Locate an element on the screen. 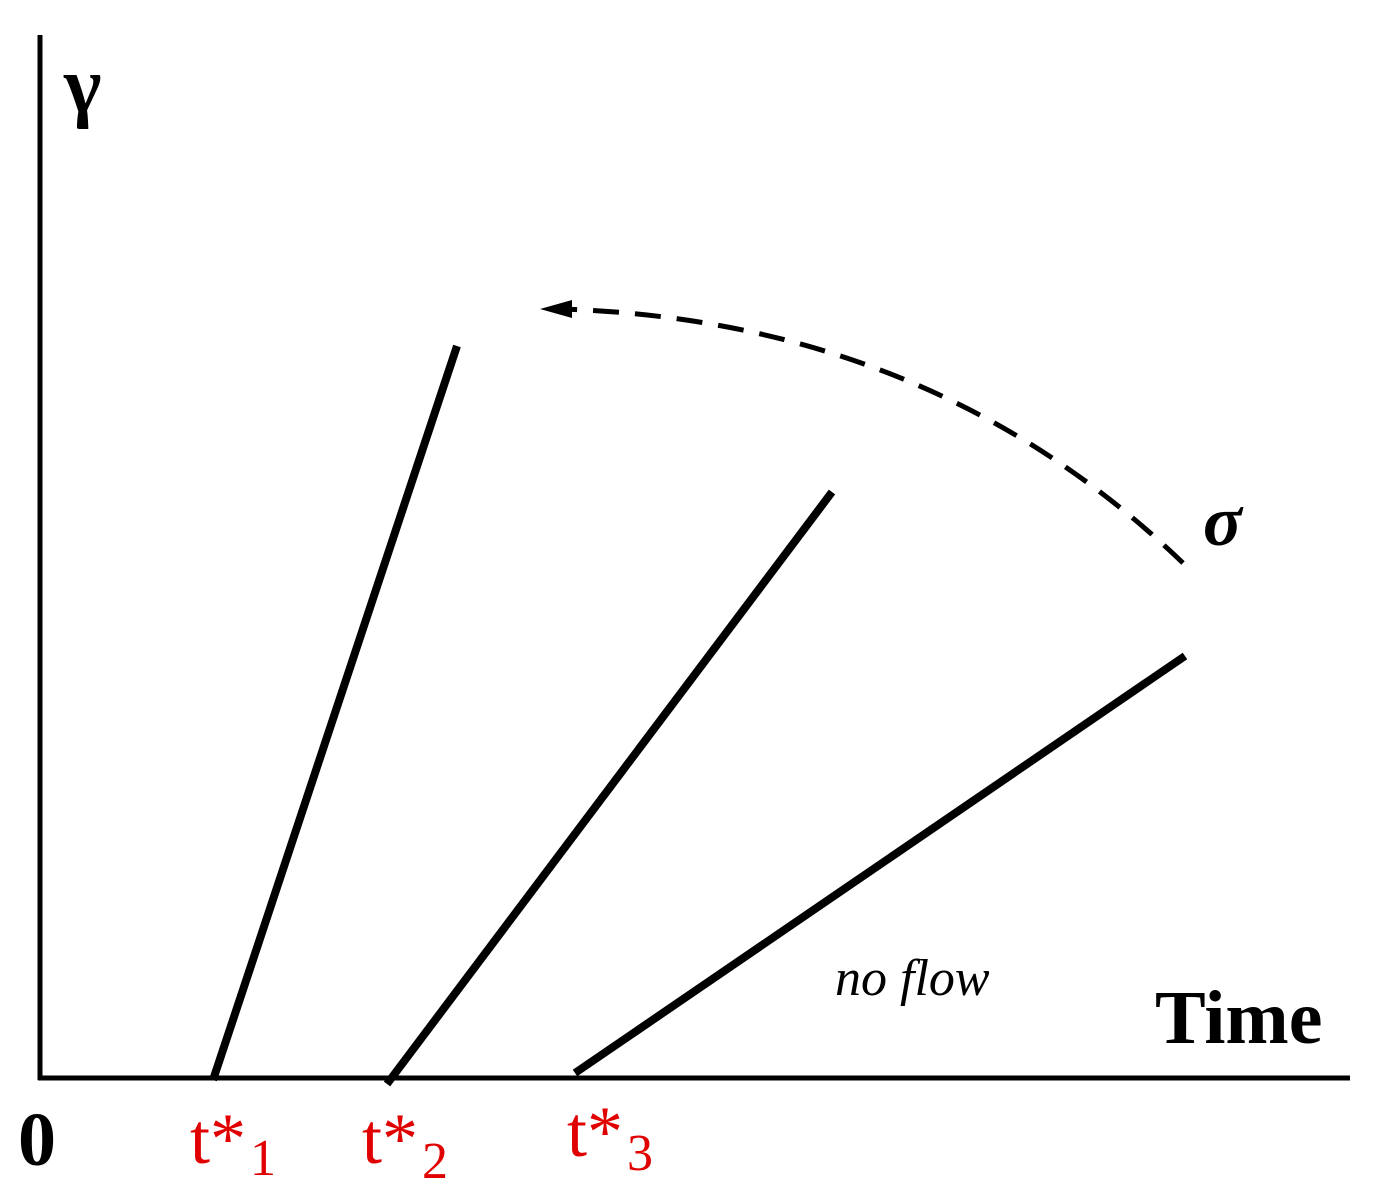 This screenshot has height=1204, width=1382. stress-label: σ is located at coordinates (1223, 521).